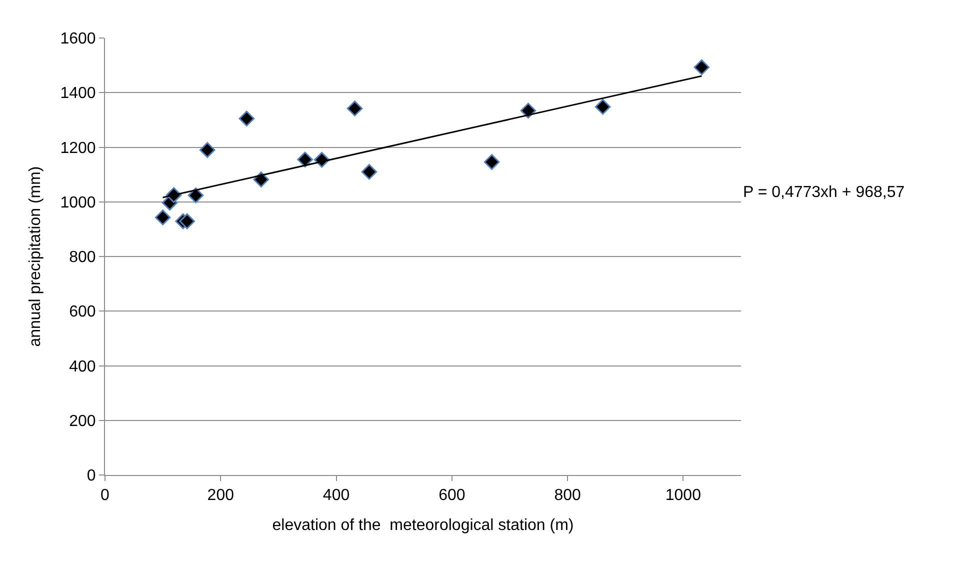  What do you see at coordinates (567, 495) in the screenshot?
I see `x-tick-label: 800` at bounding box center [567, 495].